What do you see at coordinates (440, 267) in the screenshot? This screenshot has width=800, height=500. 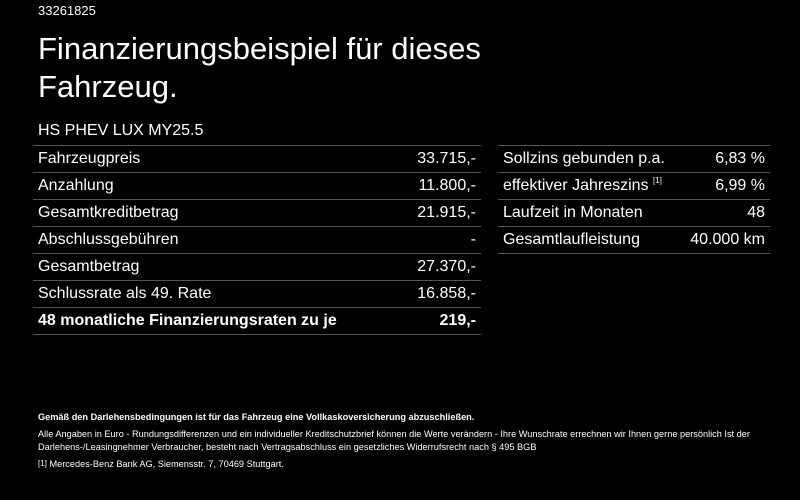 I see `row-value: 27.370,-` at bounding box center [440, 267].